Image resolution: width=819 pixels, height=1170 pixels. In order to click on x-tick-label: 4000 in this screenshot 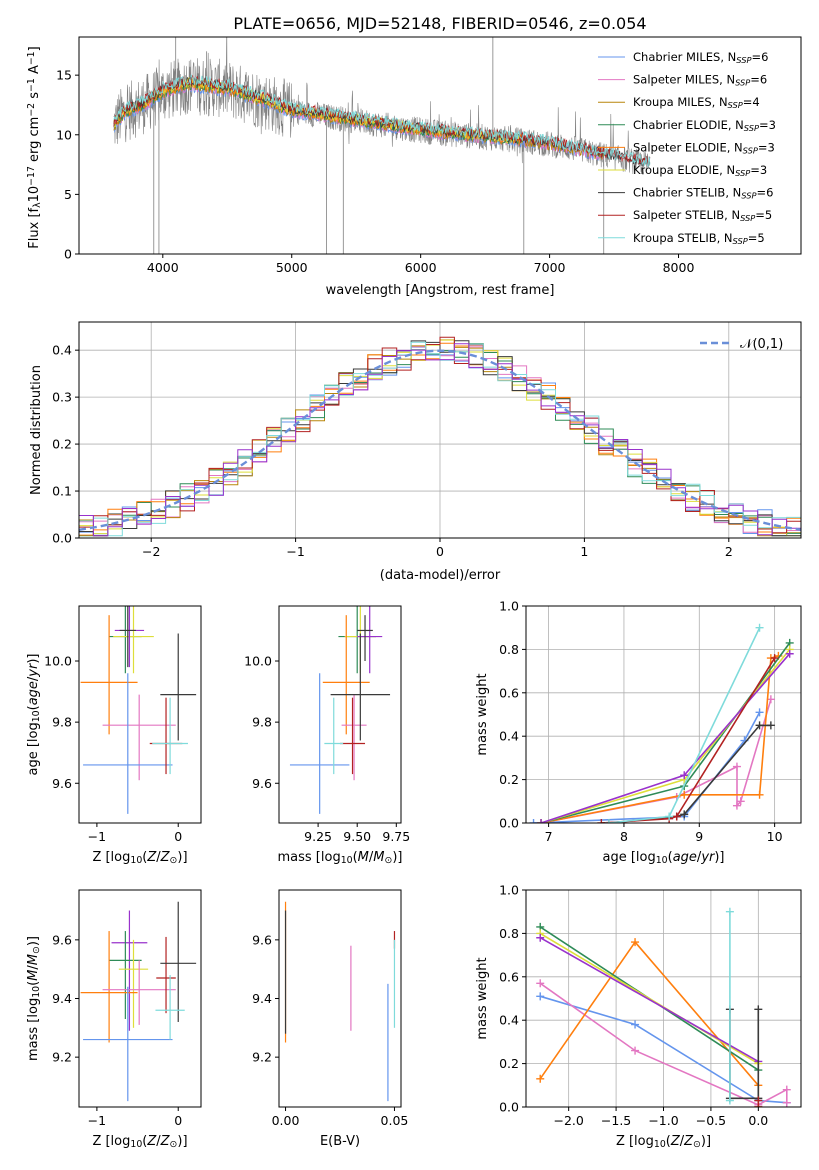, I will do `click(163, 267)`.